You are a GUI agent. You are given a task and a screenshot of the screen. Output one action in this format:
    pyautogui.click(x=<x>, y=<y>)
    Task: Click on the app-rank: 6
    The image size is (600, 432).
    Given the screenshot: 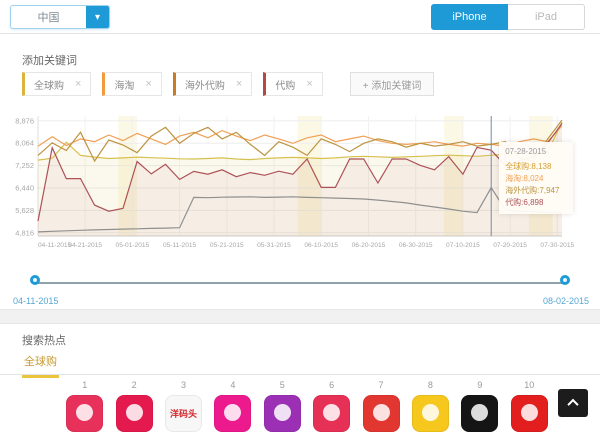 What is the action you would take?
    pyautogui.click(x=332, y=385)
    